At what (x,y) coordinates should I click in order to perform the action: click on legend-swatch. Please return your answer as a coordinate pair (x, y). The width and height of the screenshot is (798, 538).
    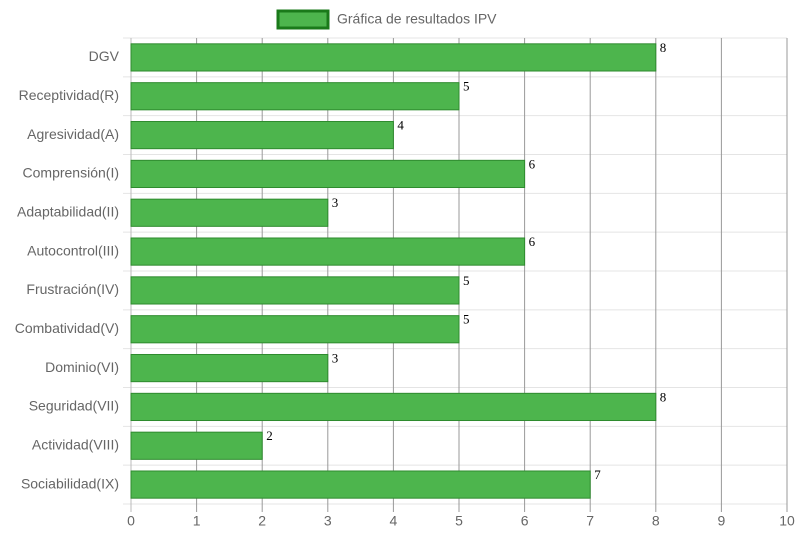
    Looking at the image, I should click on (303, 19).